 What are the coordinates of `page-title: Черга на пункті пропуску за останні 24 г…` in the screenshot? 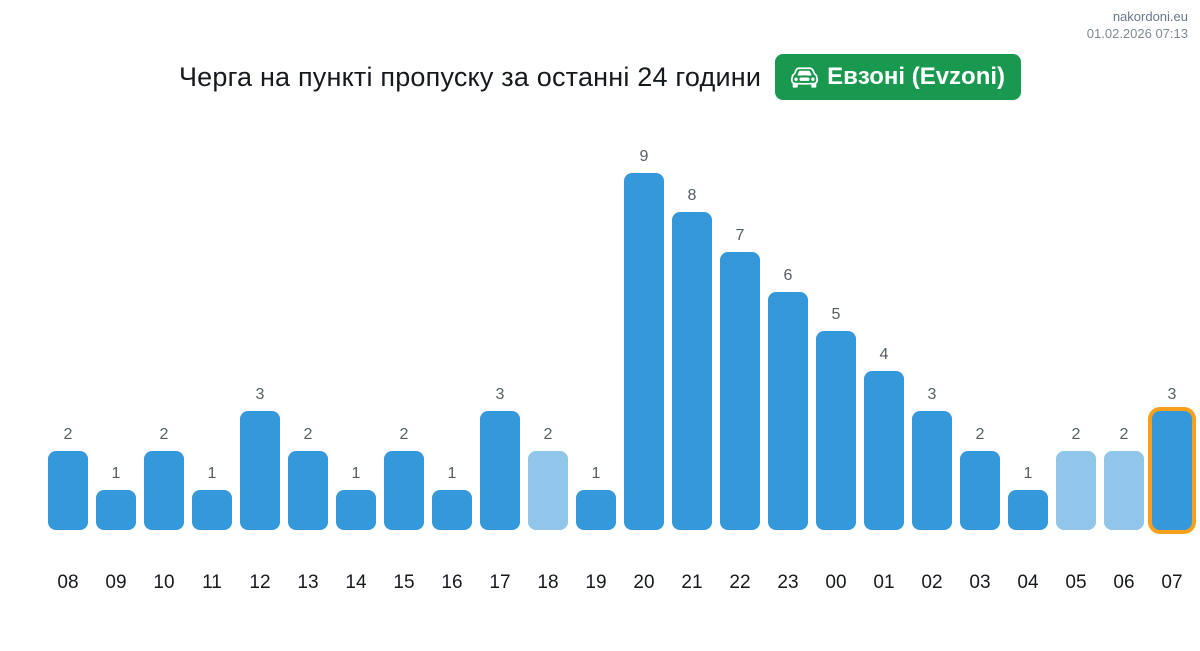 It's located at (470, 76).